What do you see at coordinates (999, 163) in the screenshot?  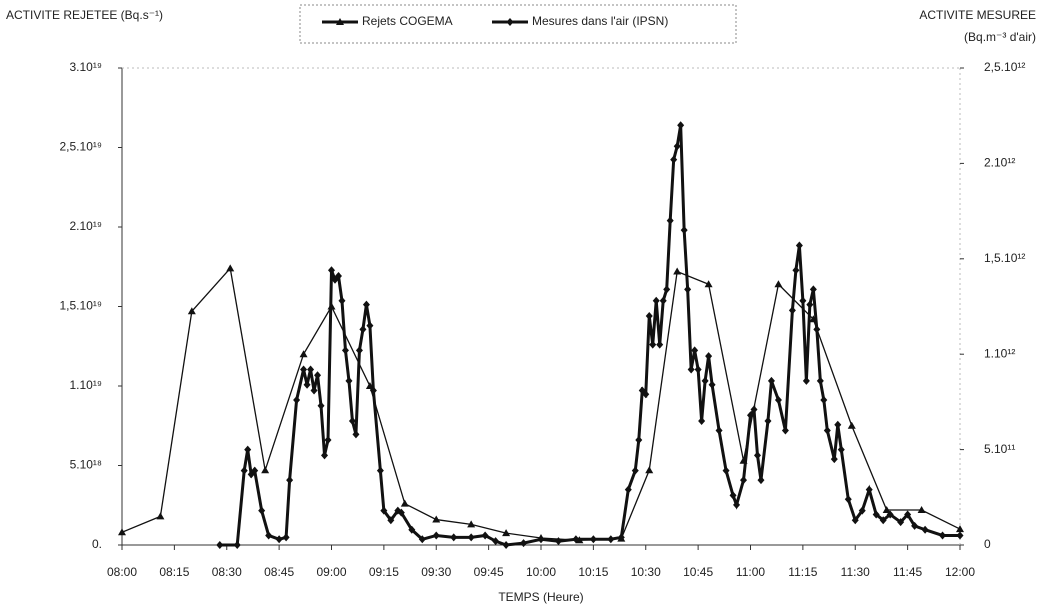 I see `y2-tick-label: 2.10¹²` at bounding box center [999, 163].